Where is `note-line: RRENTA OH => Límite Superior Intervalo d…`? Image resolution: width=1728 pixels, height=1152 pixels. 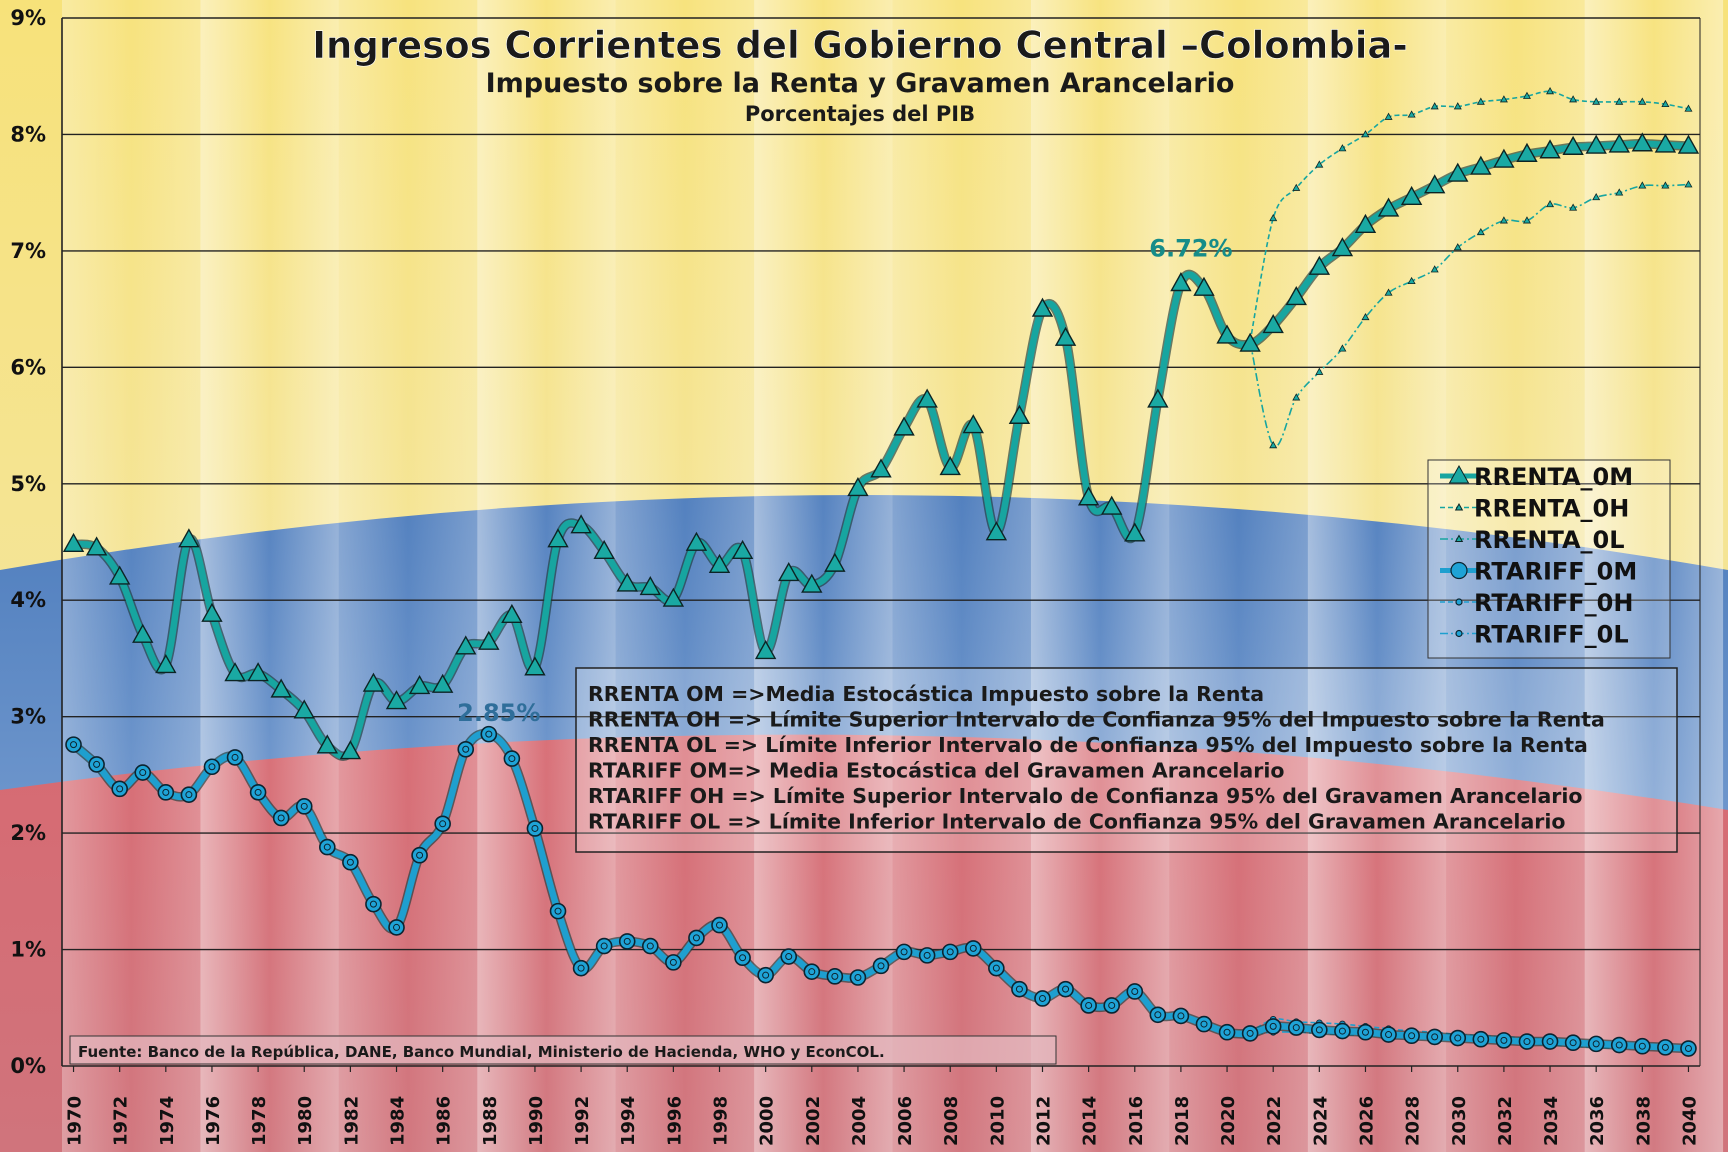
note-line: RRENTA OH => Límite Superior Intervalo d… is located at coordinates (1096, 720).